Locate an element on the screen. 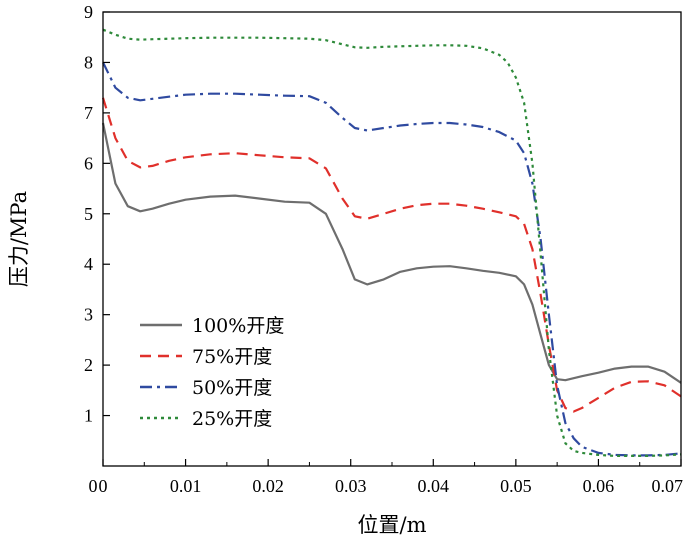 Image resolution: width=700 pixels, height=540 pixels. y-tick-label: 5 is located at coordinates (88, 214).